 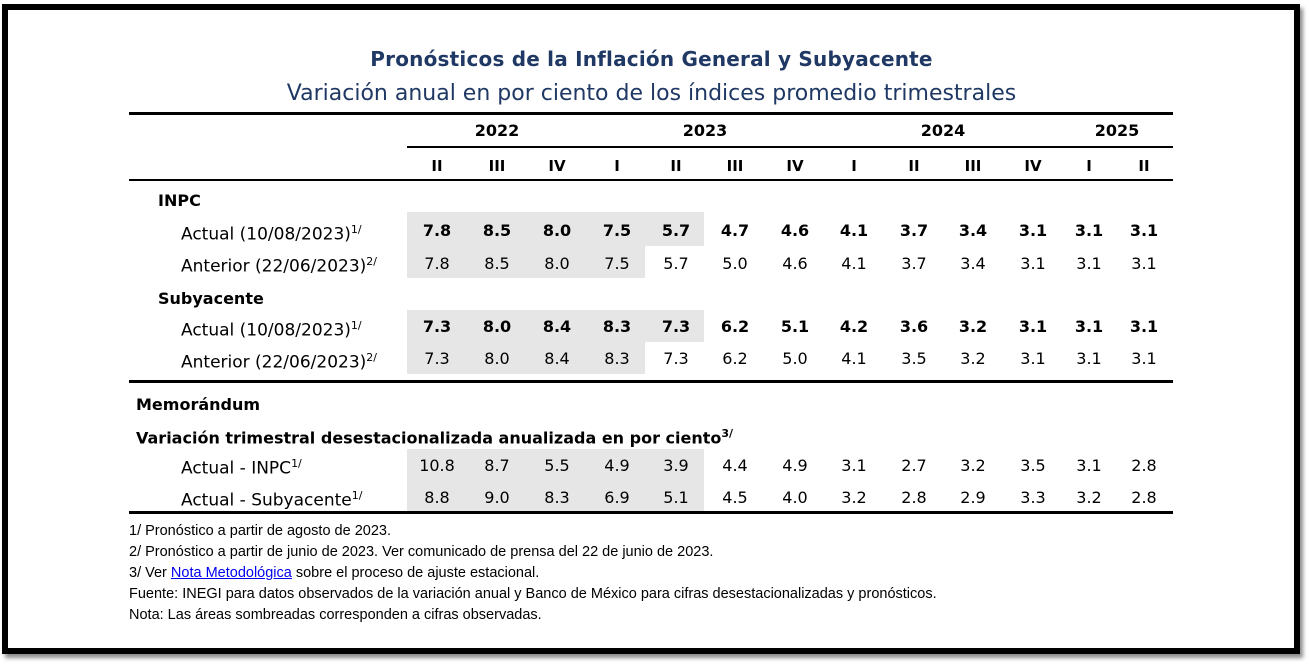 I want to click on table-cell: 7.5, so click(x=617, y=230).